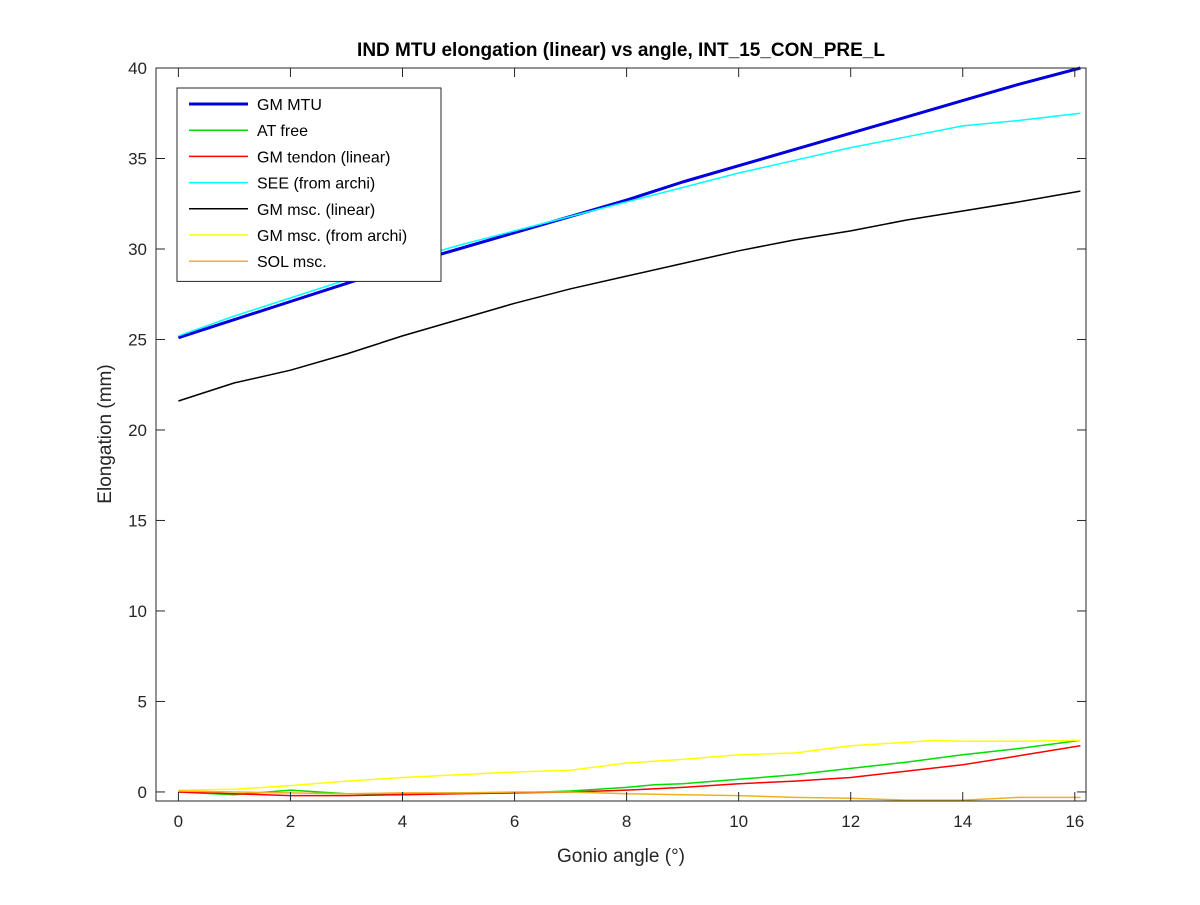  What do you see at coordinates (137, 520) in the screenshot?
I see `y-tick-label: 15` at bounding box center [137, 520].